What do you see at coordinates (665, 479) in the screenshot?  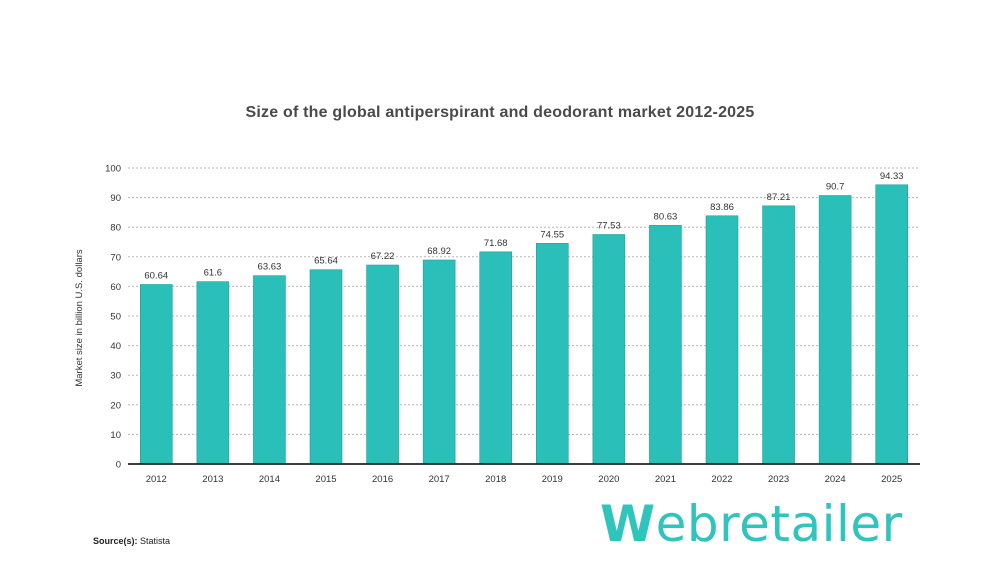 I see `x-tick-label: 2021` at bounding box center [665, 479].